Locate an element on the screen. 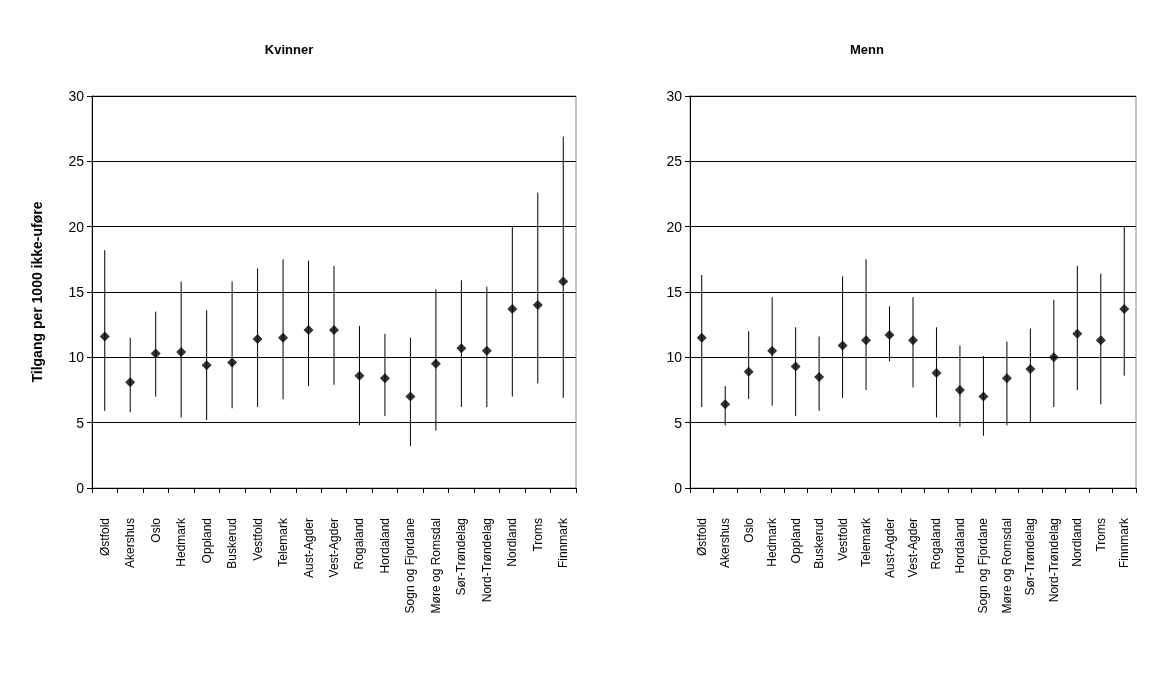 This screenshot has width=1157, height=693. chart-title: Menn is located at coordinates (867, 49).